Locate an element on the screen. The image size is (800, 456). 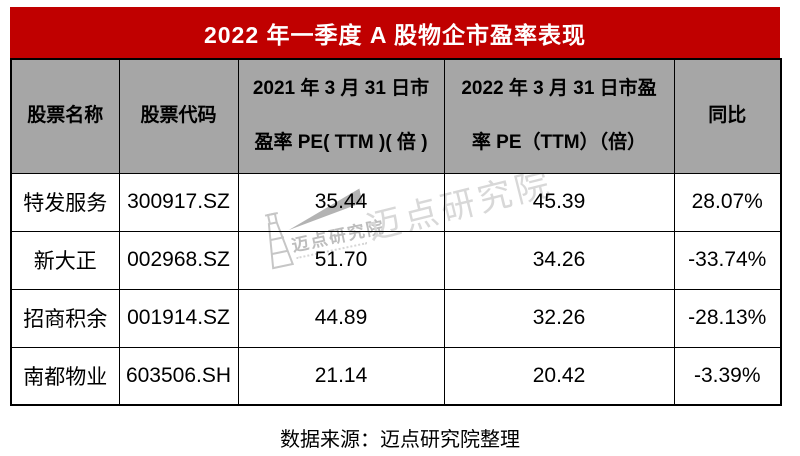
cell-pe-2021: 35.44 is located at coordinates (341, 202).